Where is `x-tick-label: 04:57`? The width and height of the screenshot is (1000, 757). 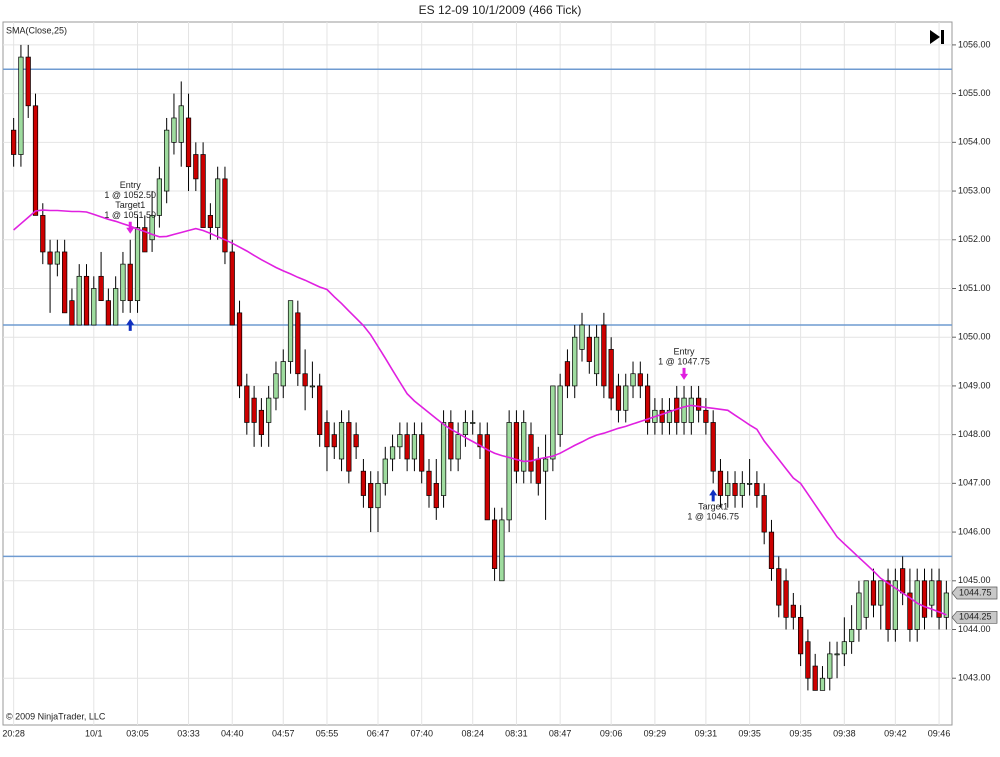
x-tick-label: 04:57 is located at coordinates (283, 733).